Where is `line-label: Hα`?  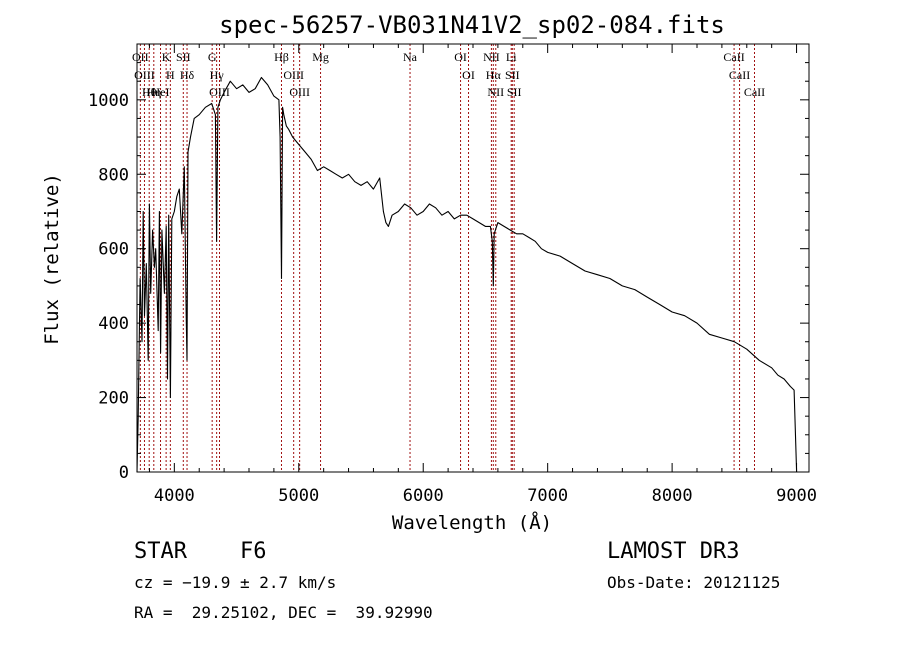
line-label: Hα is located at coordinates (494, 75).